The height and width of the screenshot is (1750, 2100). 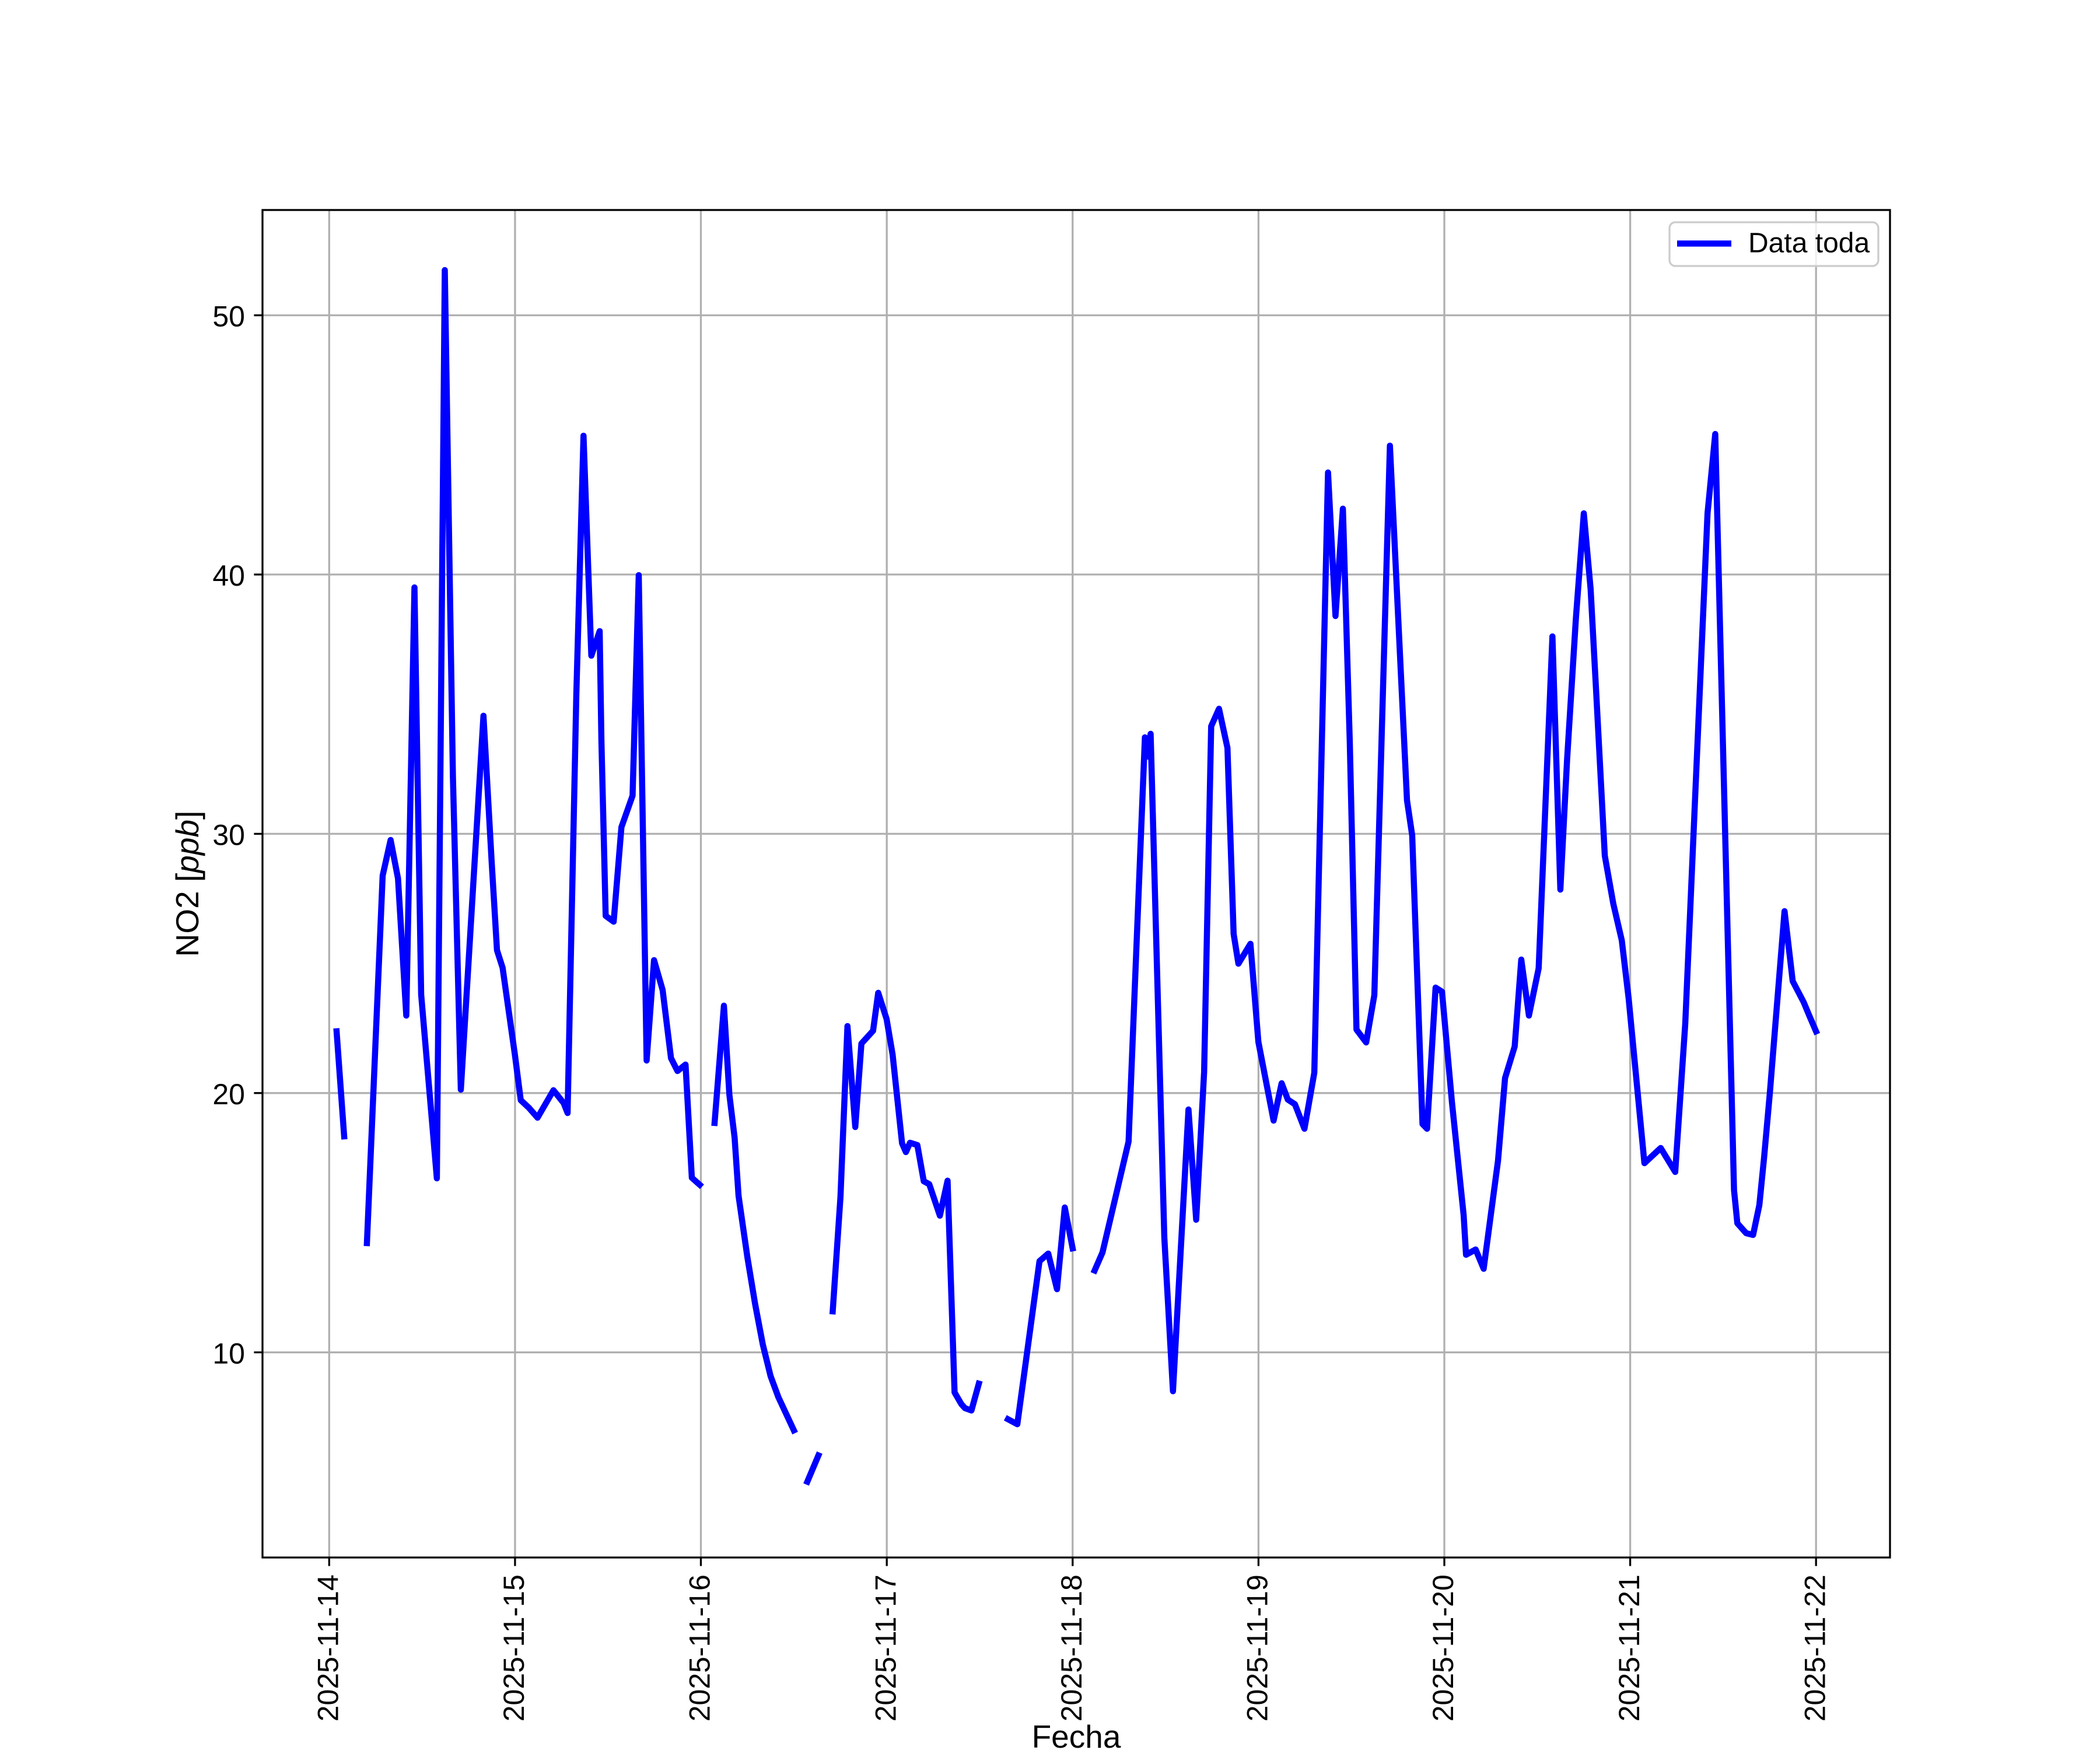 I want to click on svg-text: 2025-11-22, so click(x=1814, y=1647).